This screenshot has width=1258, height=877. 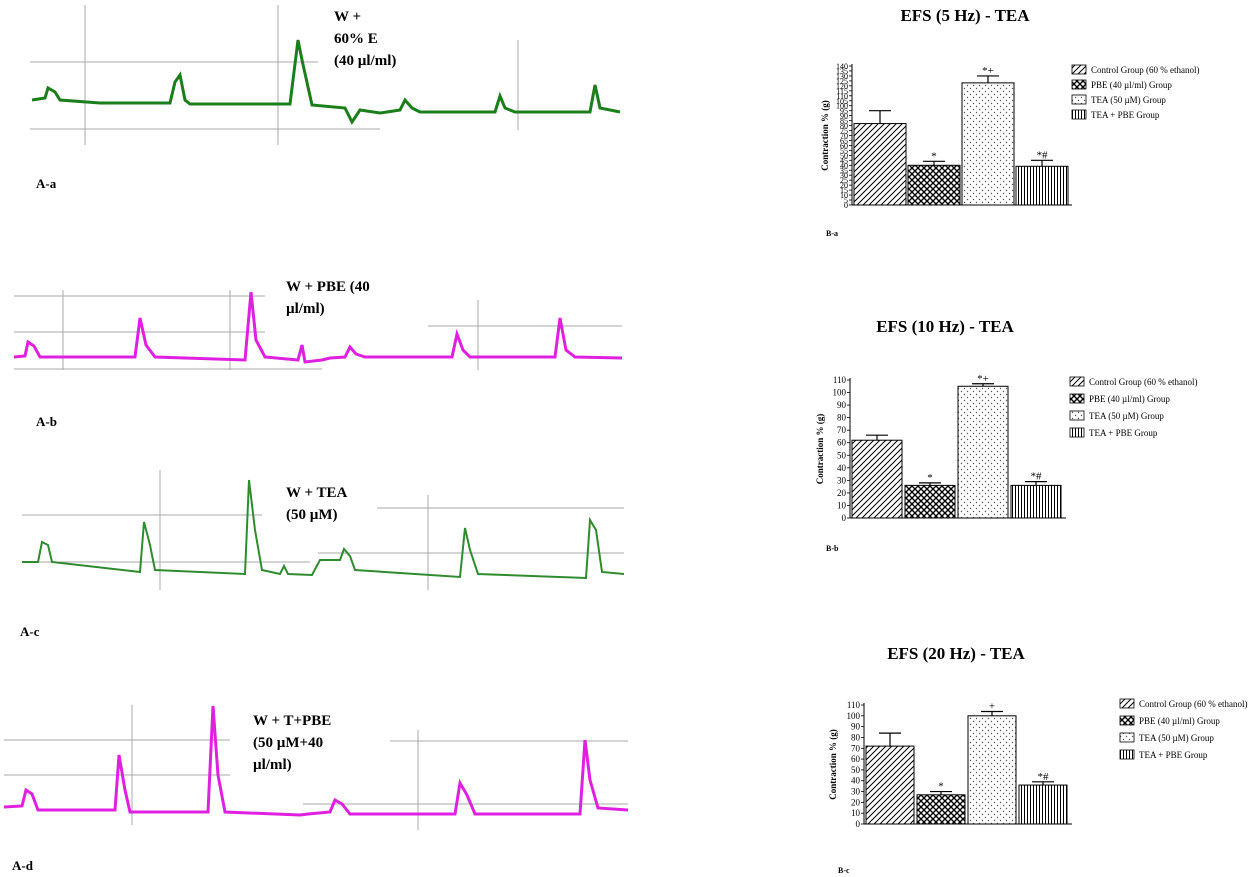 I want to click on y-tick-label: 85, so click(x=844, y=121).